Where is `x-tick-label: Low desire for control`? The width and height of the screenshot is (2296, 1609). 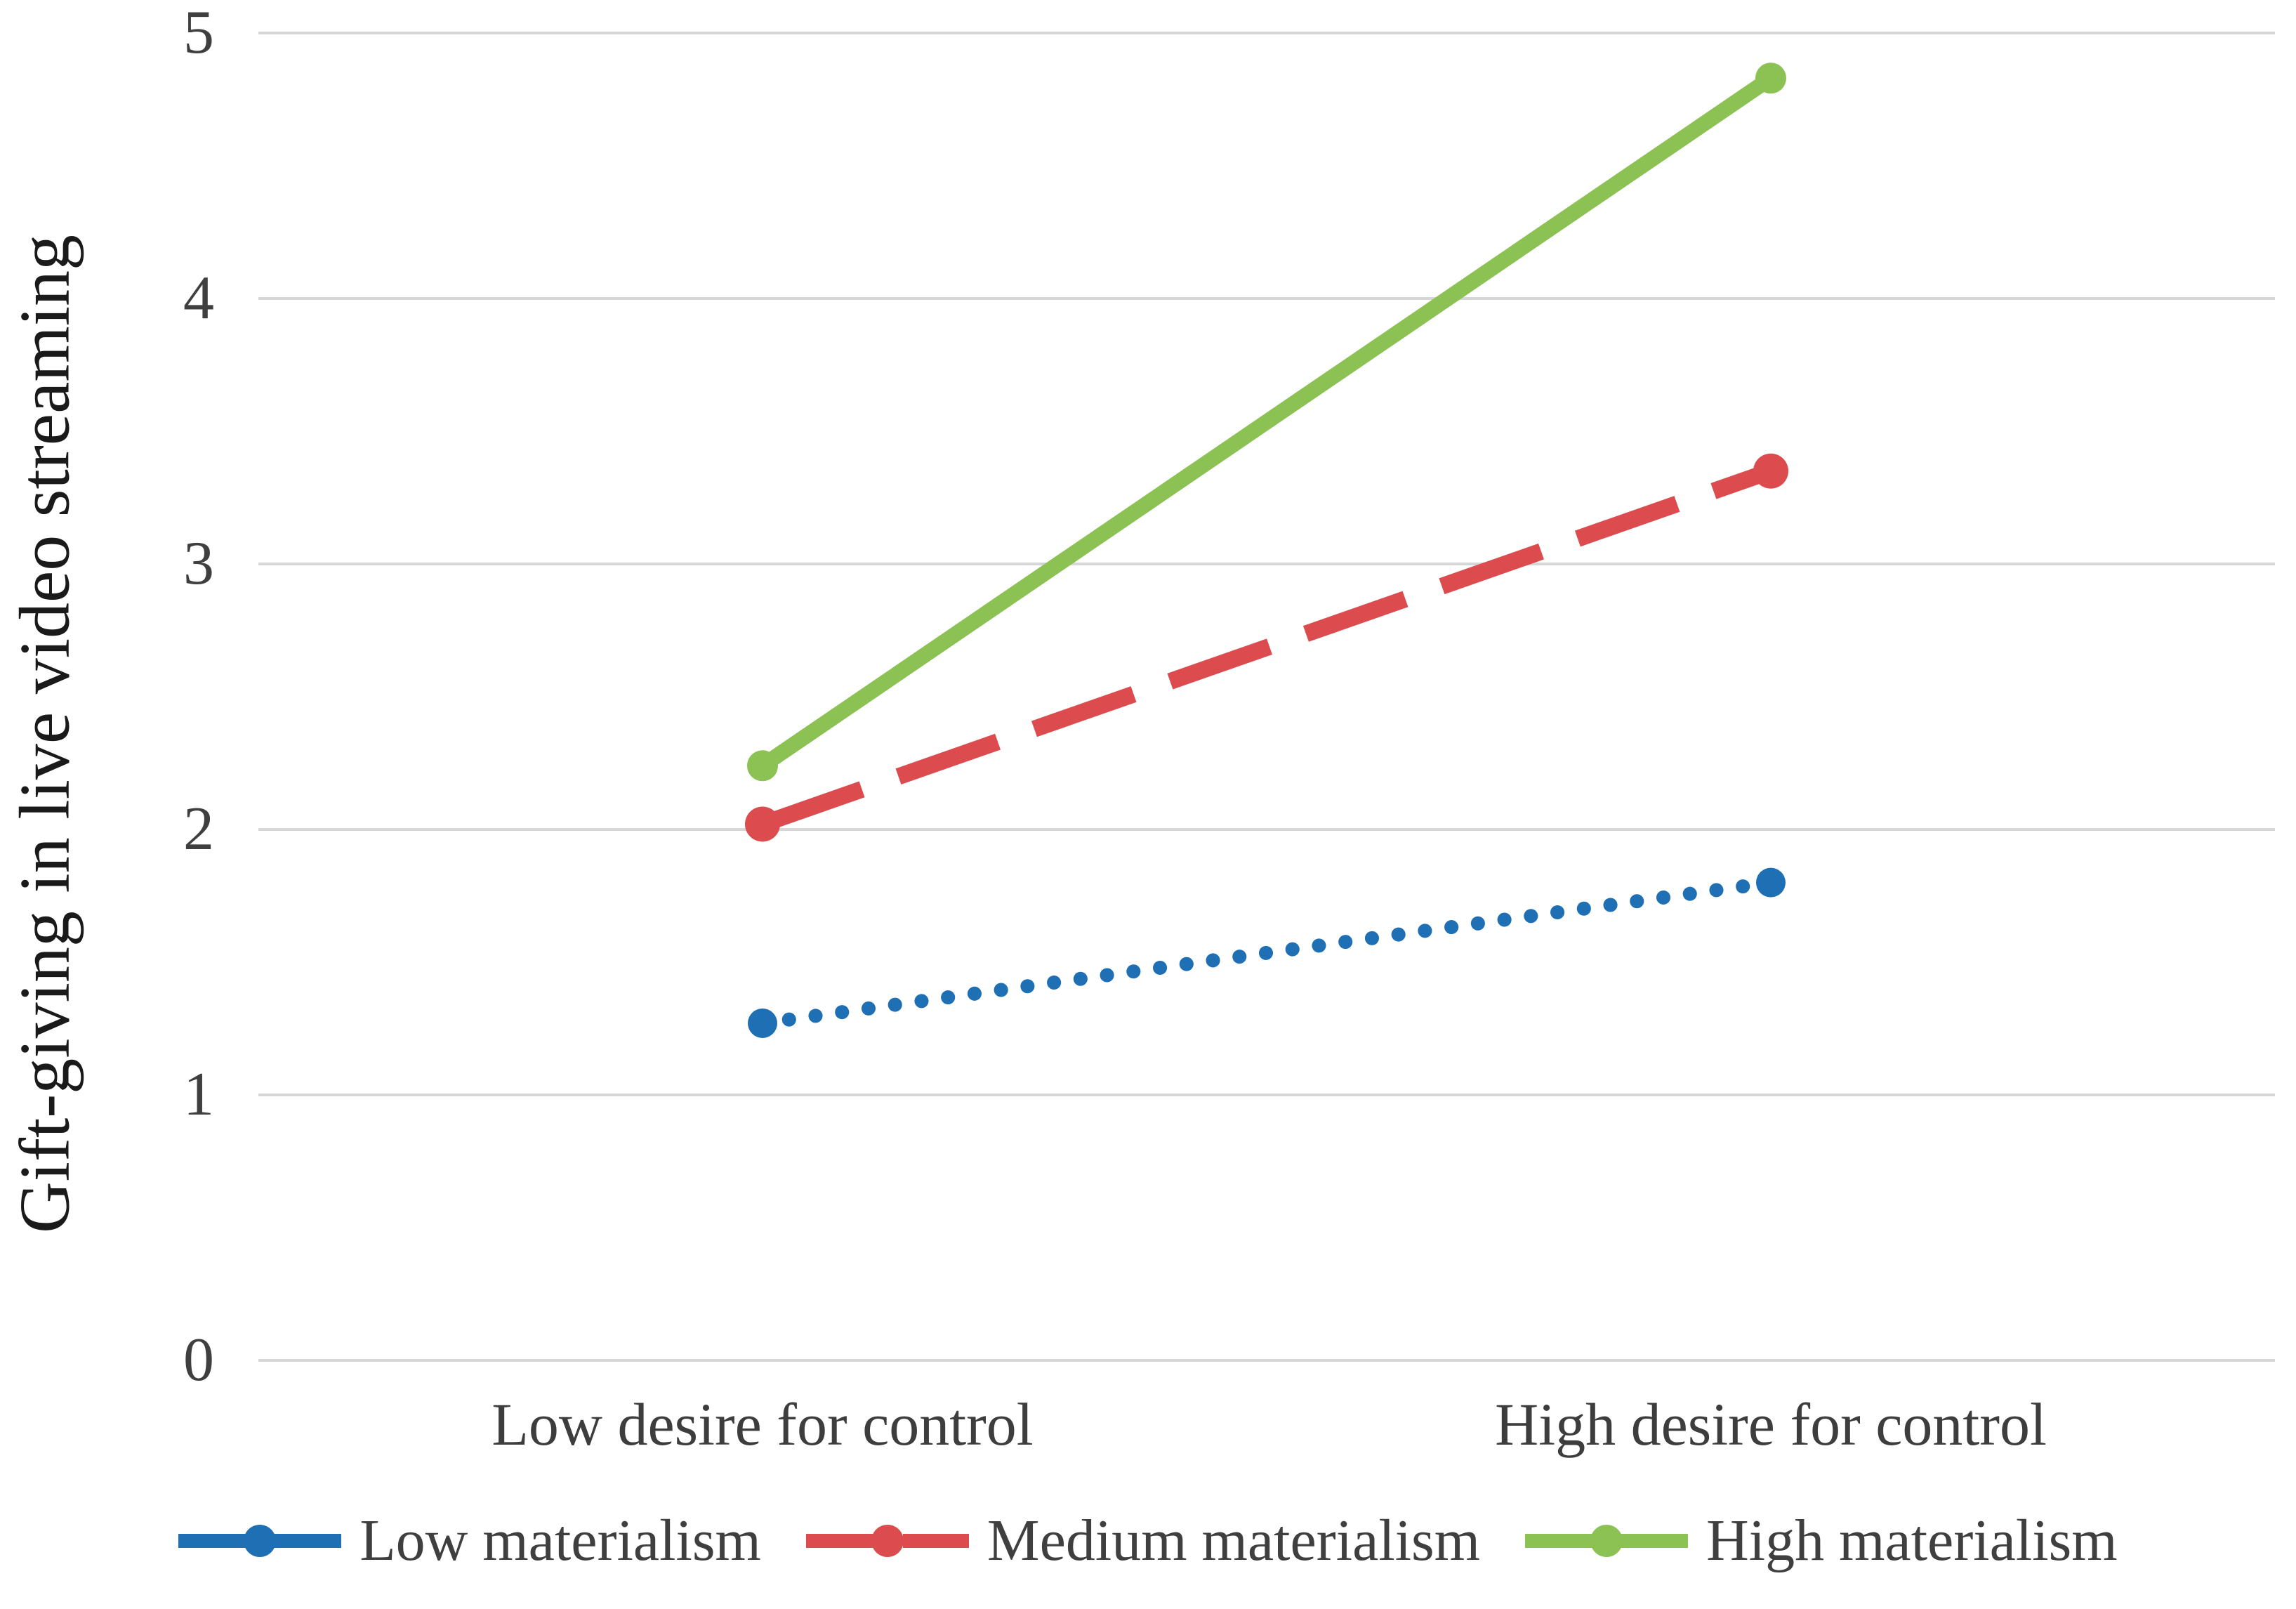
x-tick-label: Low desire for control is located at coordinates (762, 1424).